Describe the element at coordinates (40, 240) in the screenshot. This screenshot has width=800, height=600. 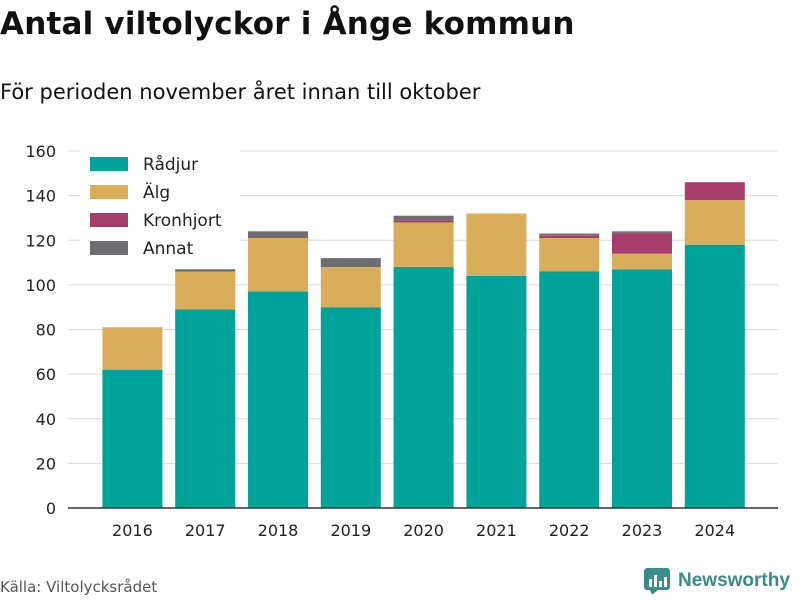
I see `y-tick-label: 120` at that location.